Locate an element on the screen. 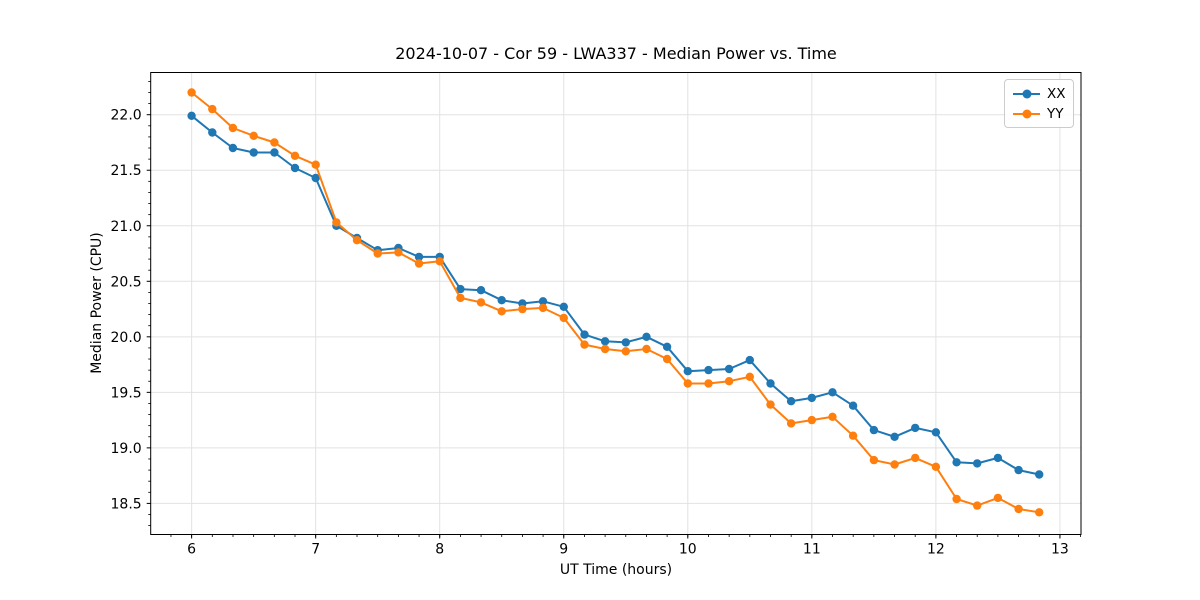 This screenshot has width=1200, height=600. x-tick-label: 13 is located at coordinates (1060, 550).